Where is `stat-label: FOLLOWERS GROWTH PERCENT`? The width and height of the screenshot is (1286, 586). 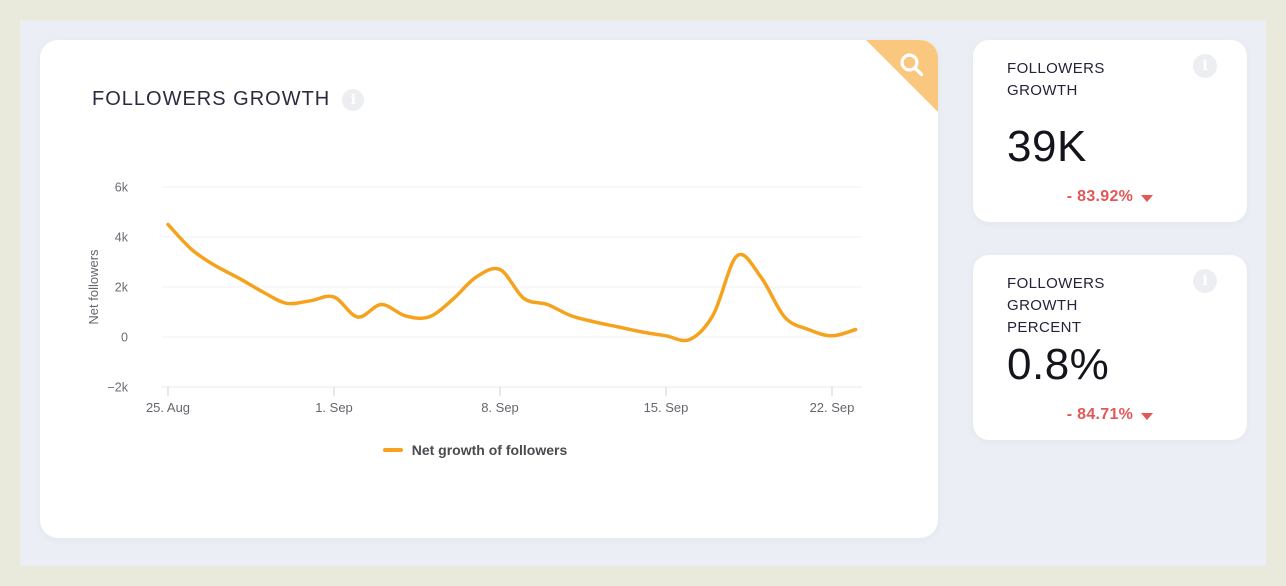 stat-label: FOLLOWERS GROWTH PERCENT is located at coordinates (1056, 305).